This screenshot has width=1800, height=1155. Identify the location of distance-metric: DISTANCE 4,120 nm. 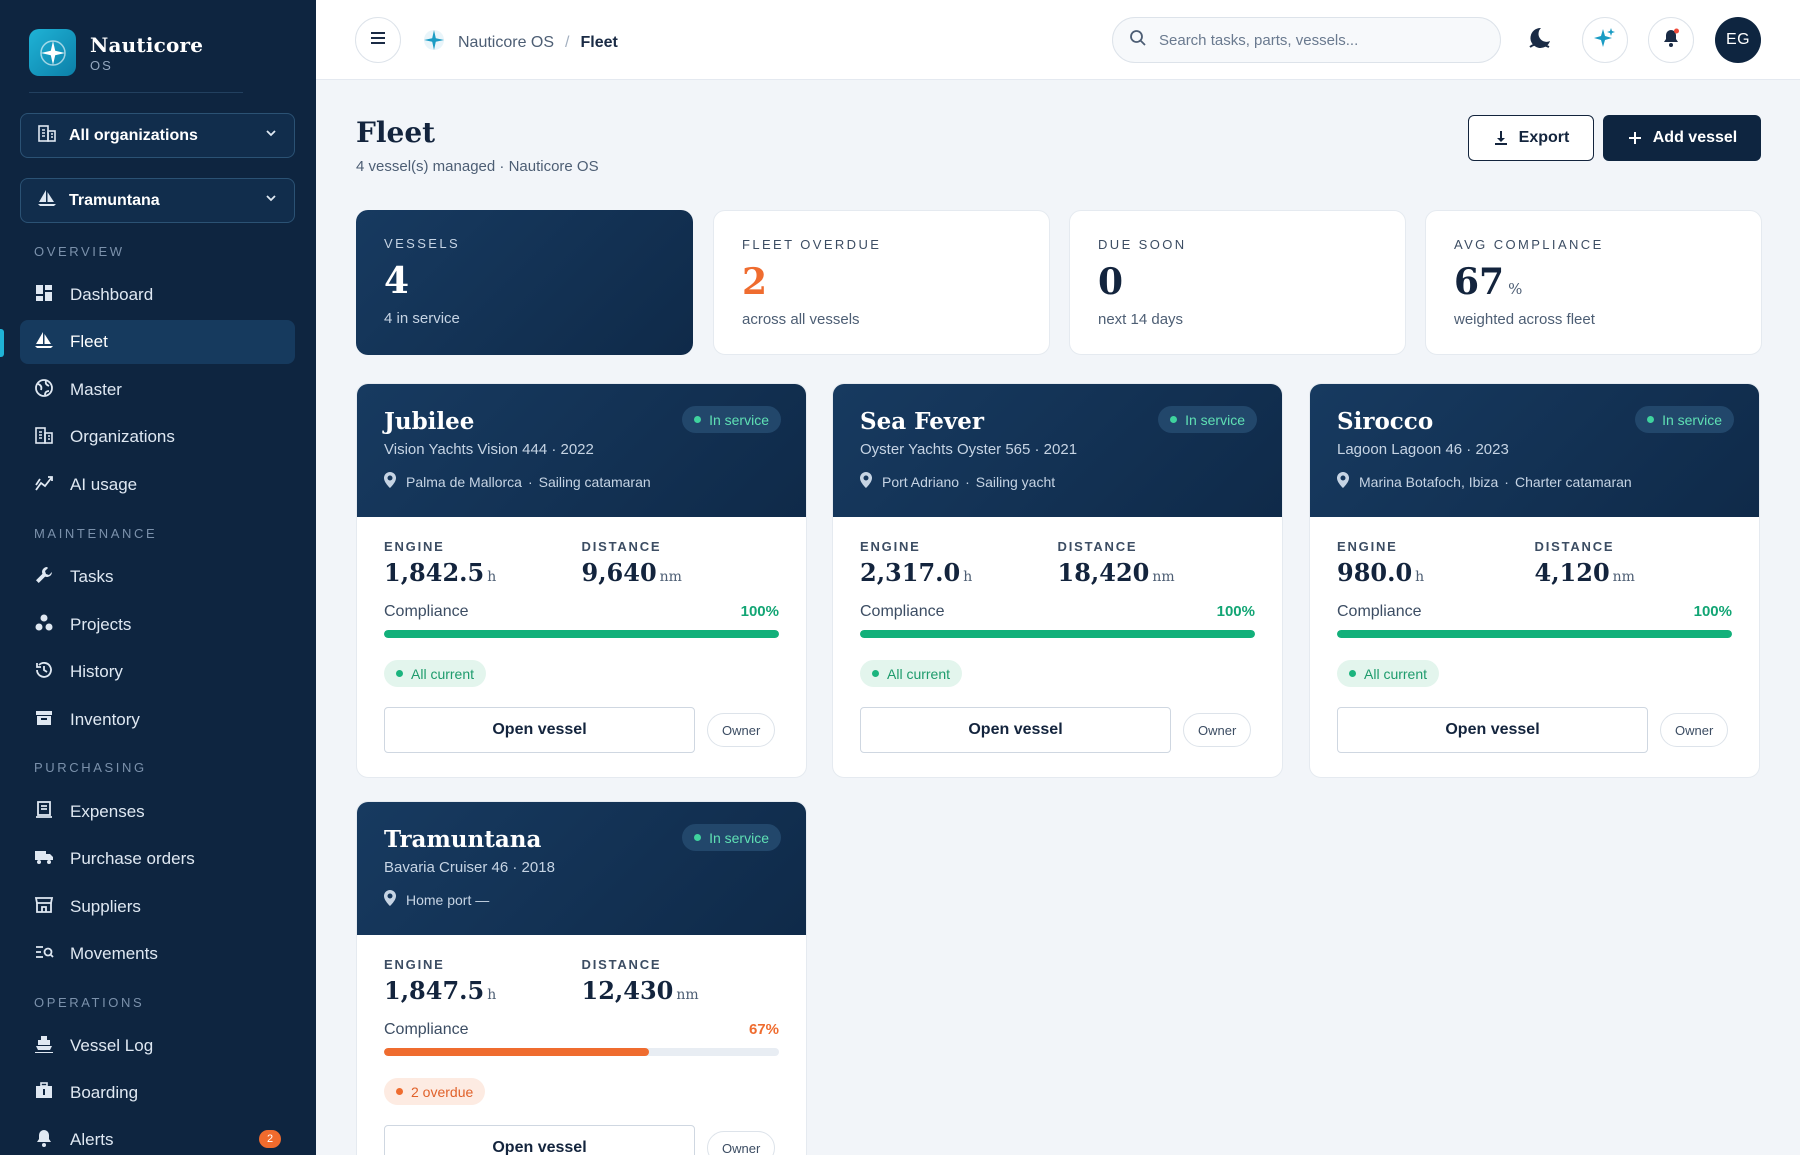
(1584, 563).